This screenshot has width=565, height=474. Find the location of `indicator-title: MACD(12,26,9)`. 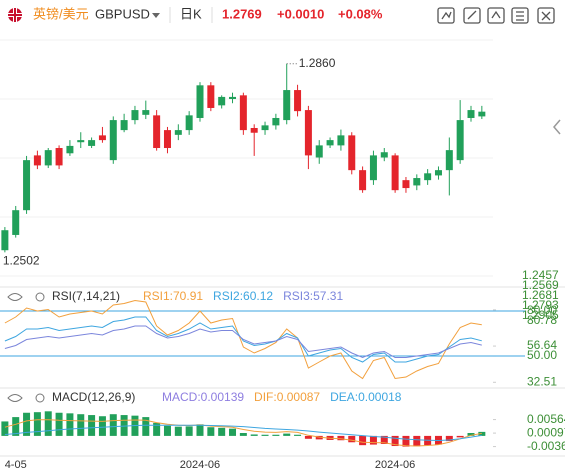

indicator-title: MACD(12,26,9) is located at coordinates (93, 397).